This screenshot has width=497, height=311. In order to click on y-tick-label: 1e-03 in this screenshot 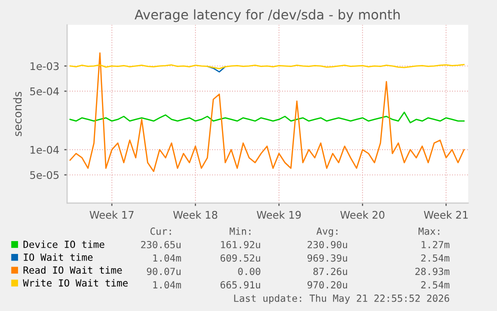, I will do `click(44, 66)`.